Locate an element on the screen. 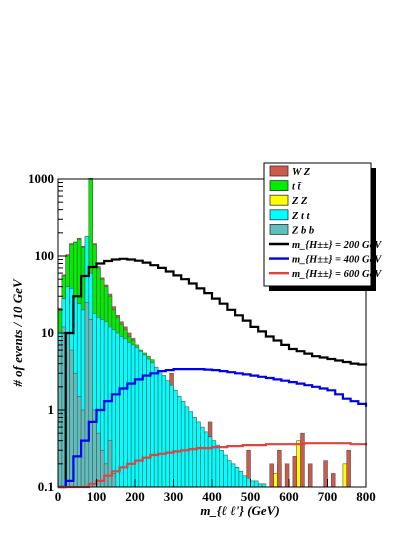 Image resolution: width=415 pixels, height=537 pixels. x-axis-title: m_{ℓ ℓ'} (GeV) is located at coordinates (239, 510).